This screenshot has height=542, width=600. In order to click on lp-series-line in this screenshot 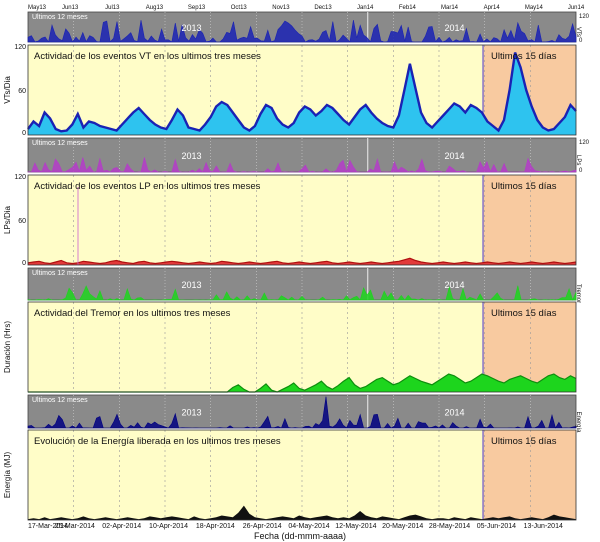, I will do `click(302, 261)`.